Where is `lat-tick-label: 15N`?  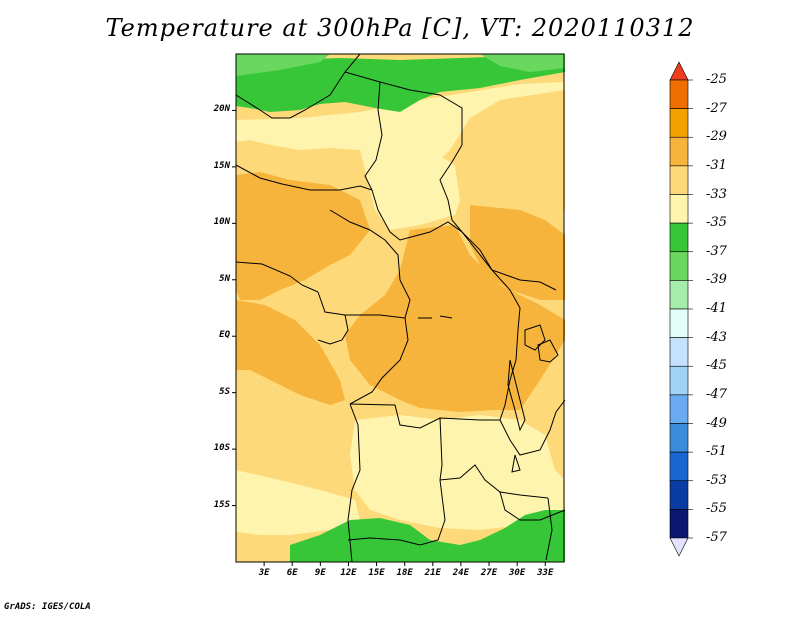
lat-tick-label: 15N is located at coordinates (221, 165).